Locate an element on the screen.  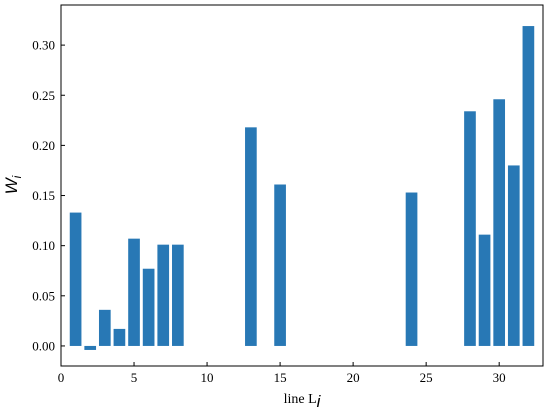
x-tick-label: 30 is located at coordinates (499, 377).